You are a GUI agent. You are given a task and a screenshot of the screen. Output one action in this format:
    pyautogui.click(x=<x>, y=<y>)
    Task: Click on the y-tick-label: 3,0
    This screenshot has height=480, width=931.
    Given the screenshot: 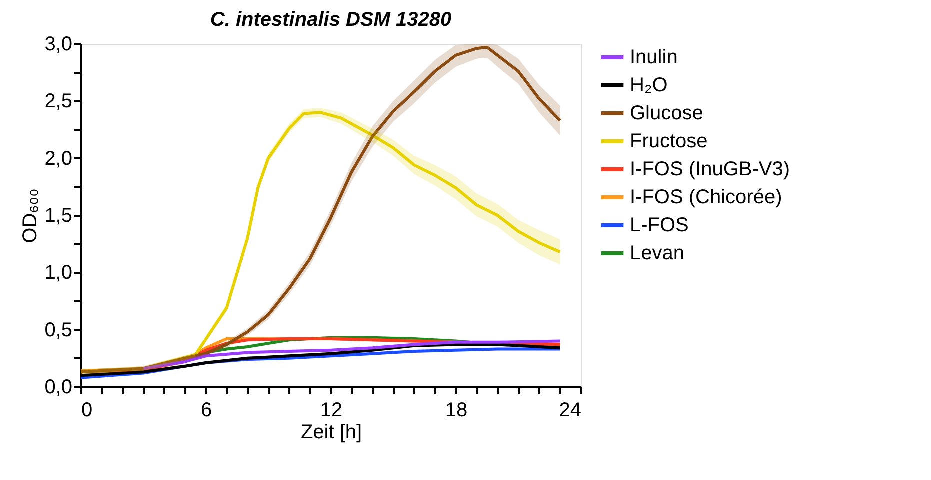 What is the action you would take?
    pyautogui.click(x=58, y=45)
    